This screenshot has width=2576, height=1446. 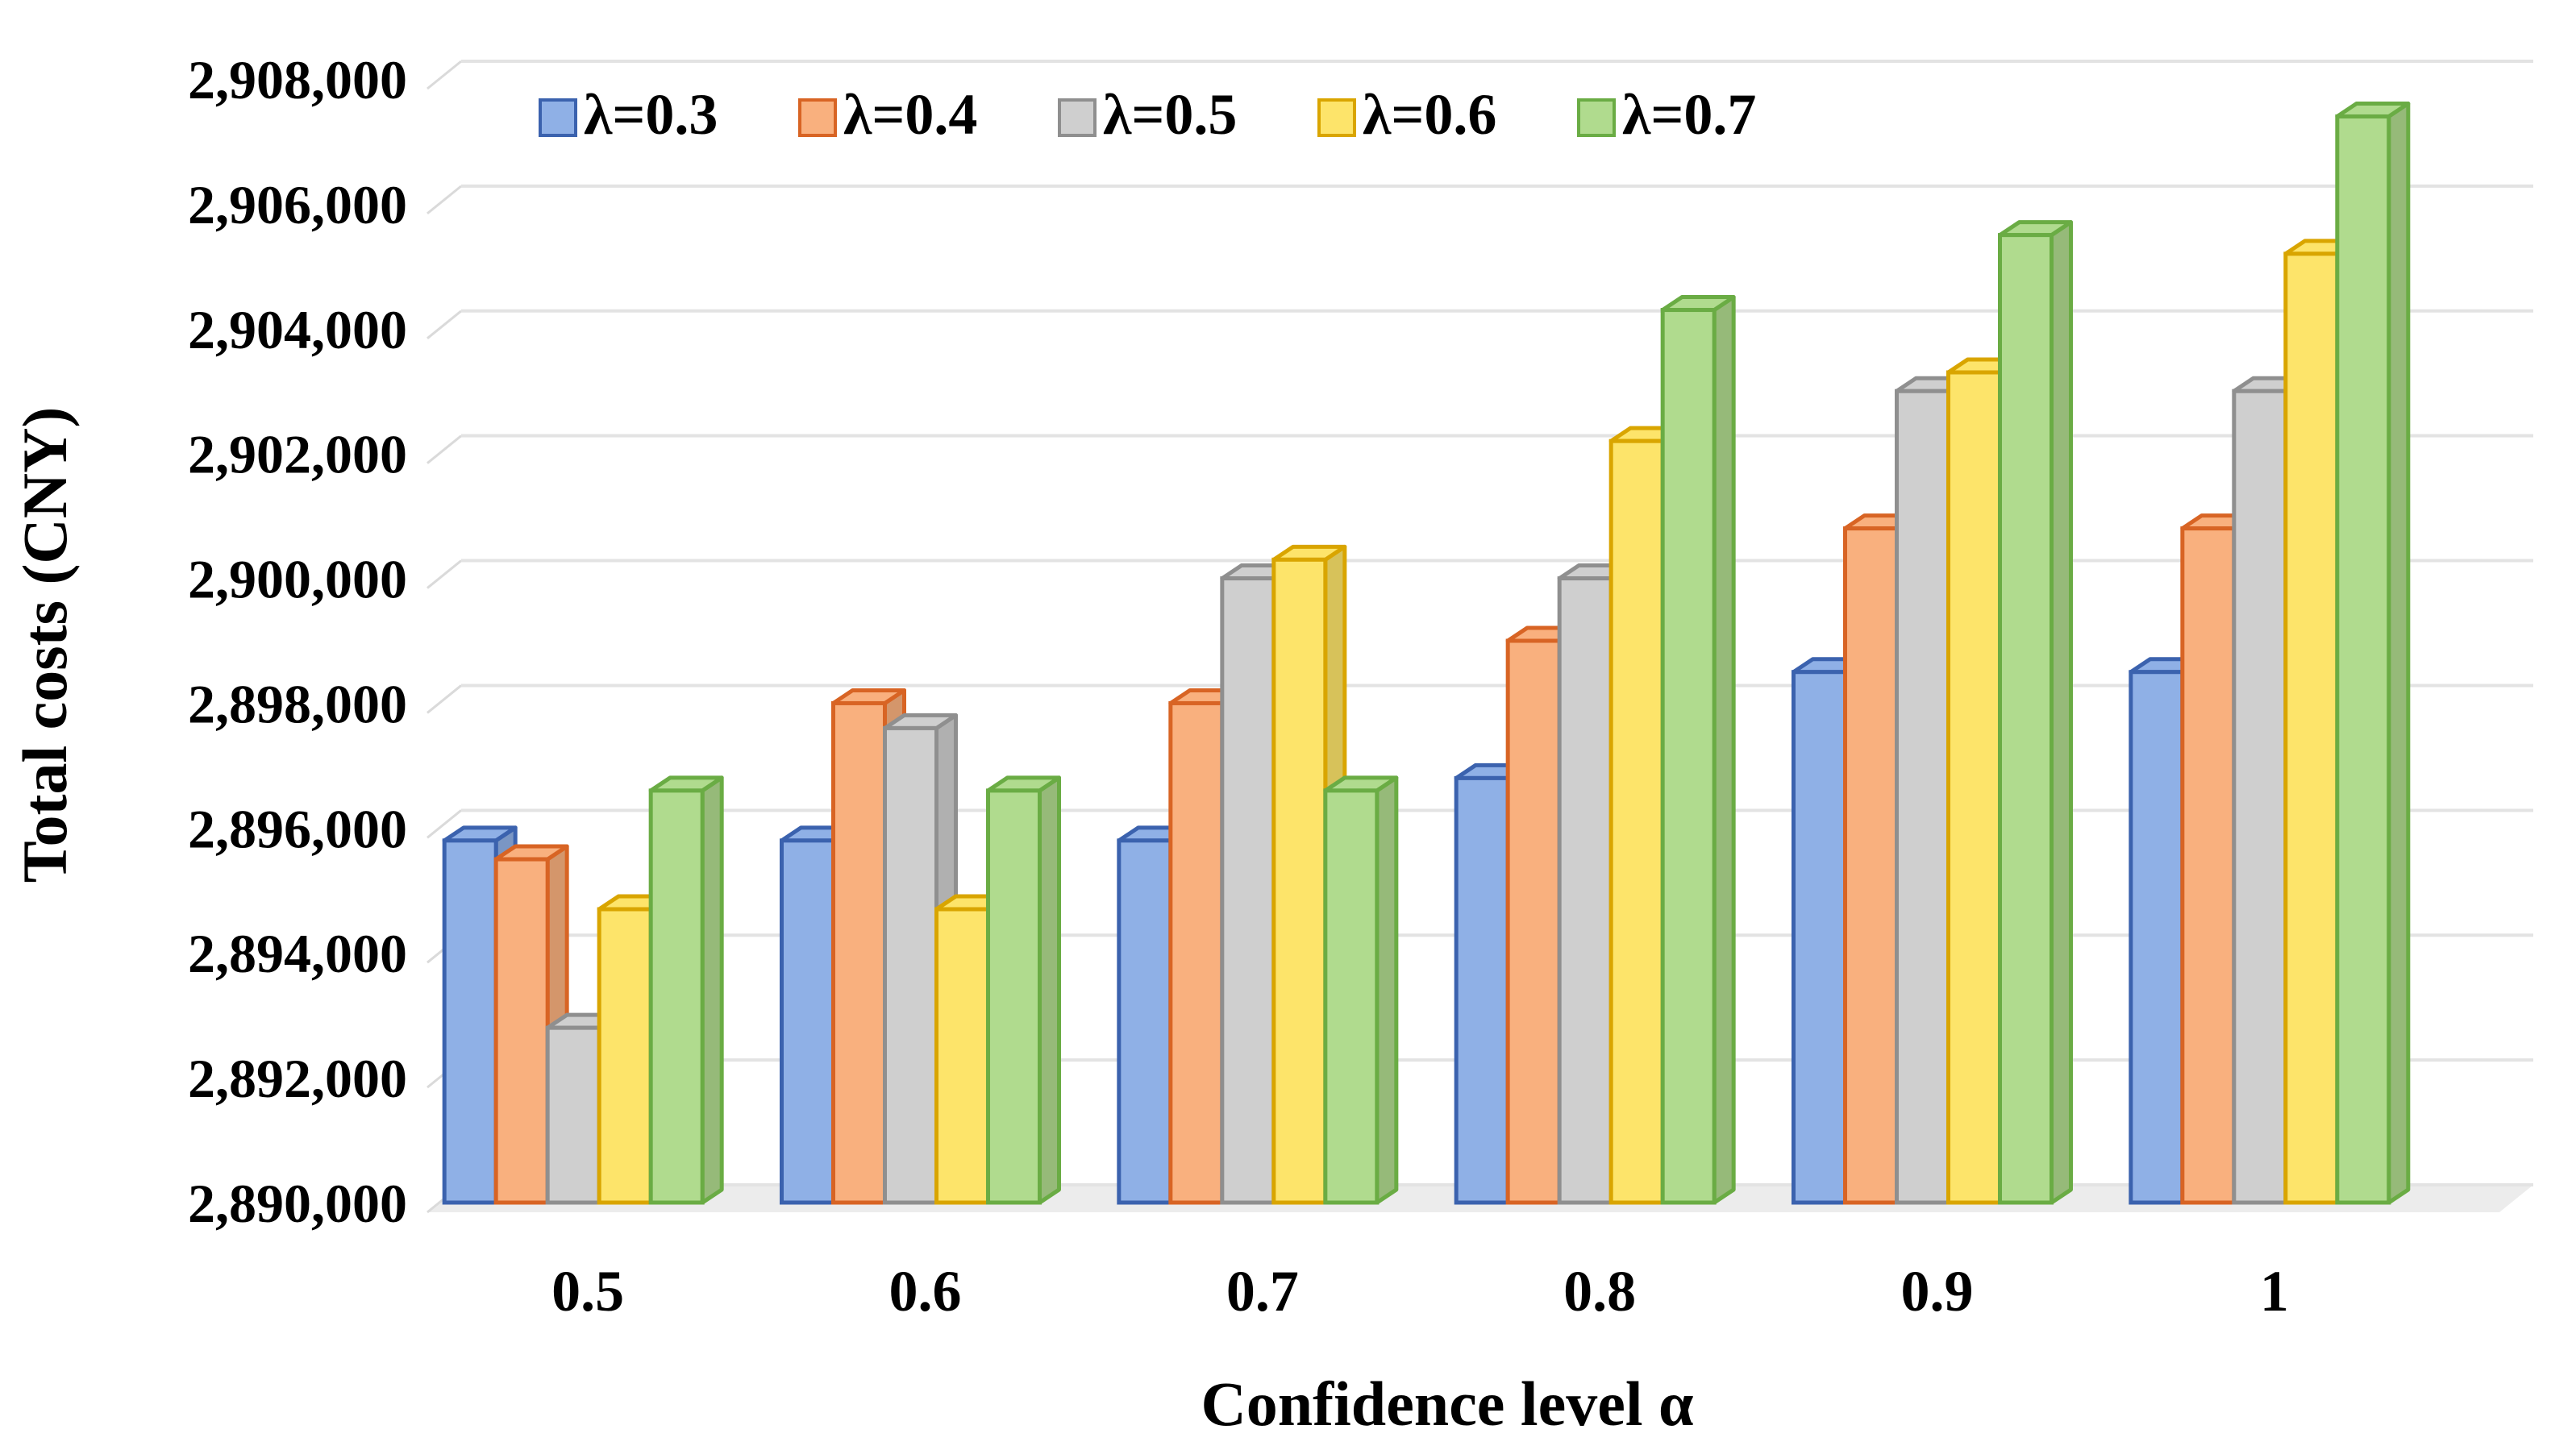 What do you see at coordinates (1170, 114) in the screenshot?
I see `legend-label: λ=0.5` at bounding box center [1170, 114].